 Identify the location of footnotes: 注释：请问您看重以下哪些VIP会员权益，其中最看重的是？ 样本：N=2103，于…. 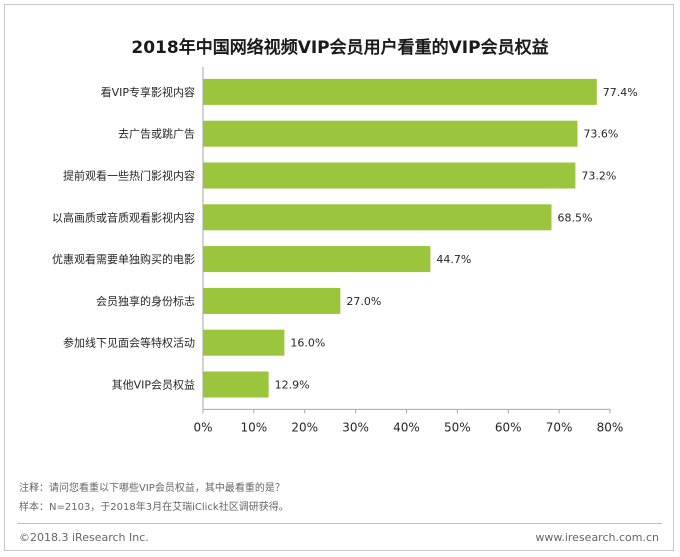
(154, 498).